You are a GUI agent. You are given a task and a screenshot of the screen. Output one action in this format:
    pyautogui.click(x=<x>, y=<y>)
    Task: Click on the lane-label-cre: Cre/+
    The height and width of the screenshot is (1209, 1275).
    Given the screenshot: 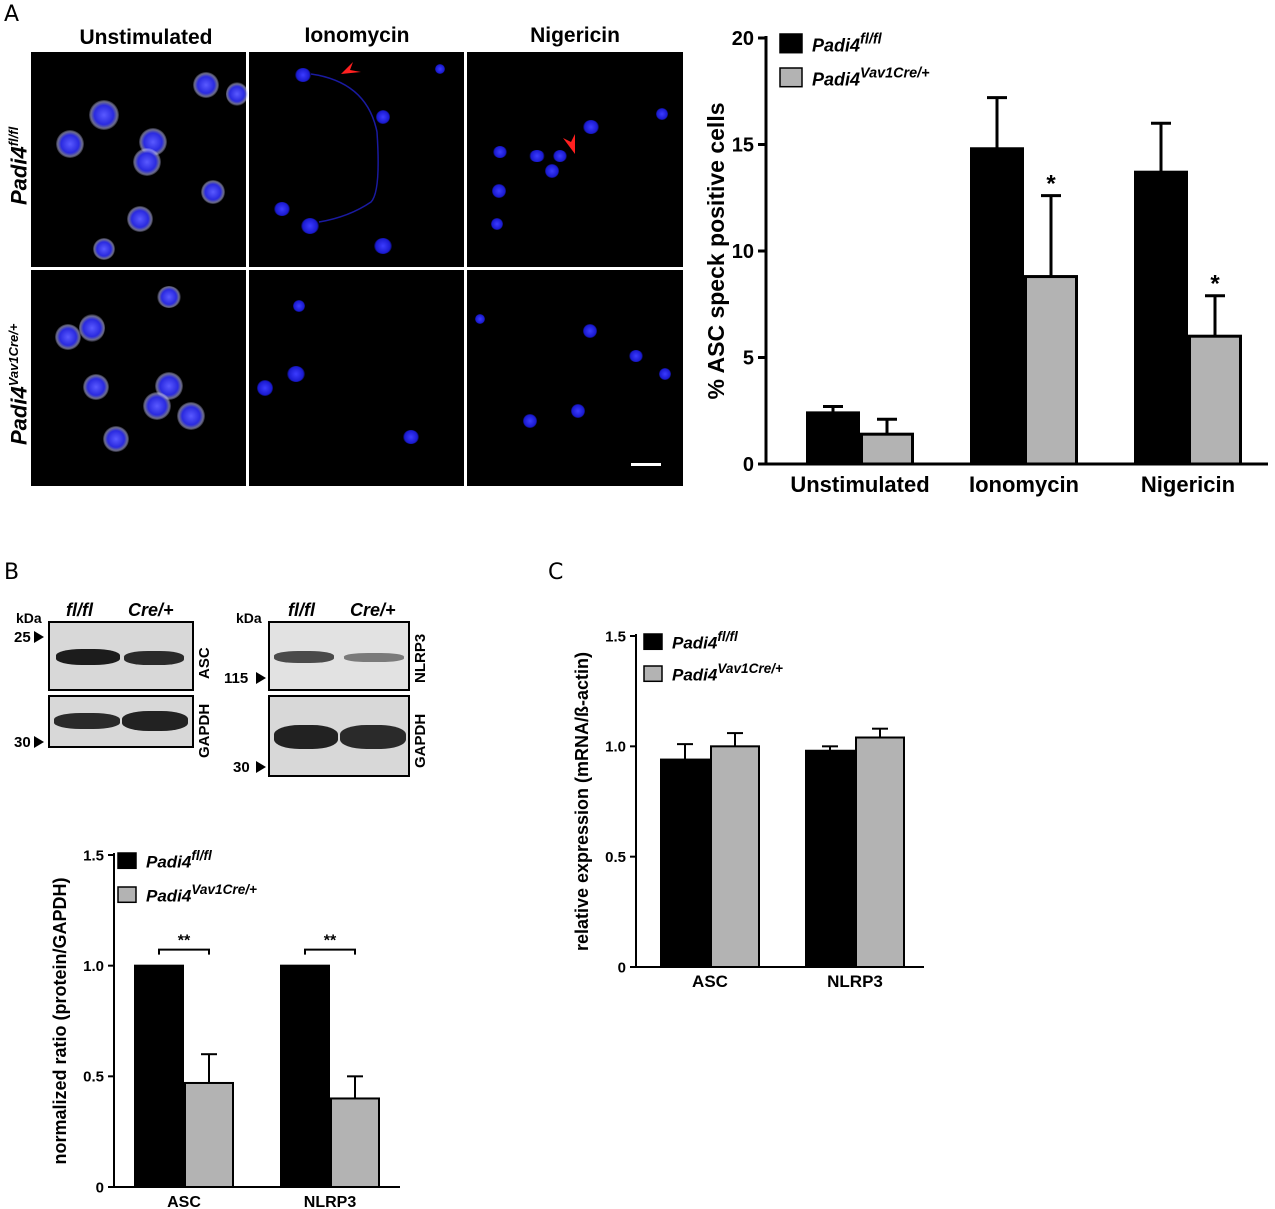 What is the action you would take?
    pyautogui.click(x=151, y=610)
    